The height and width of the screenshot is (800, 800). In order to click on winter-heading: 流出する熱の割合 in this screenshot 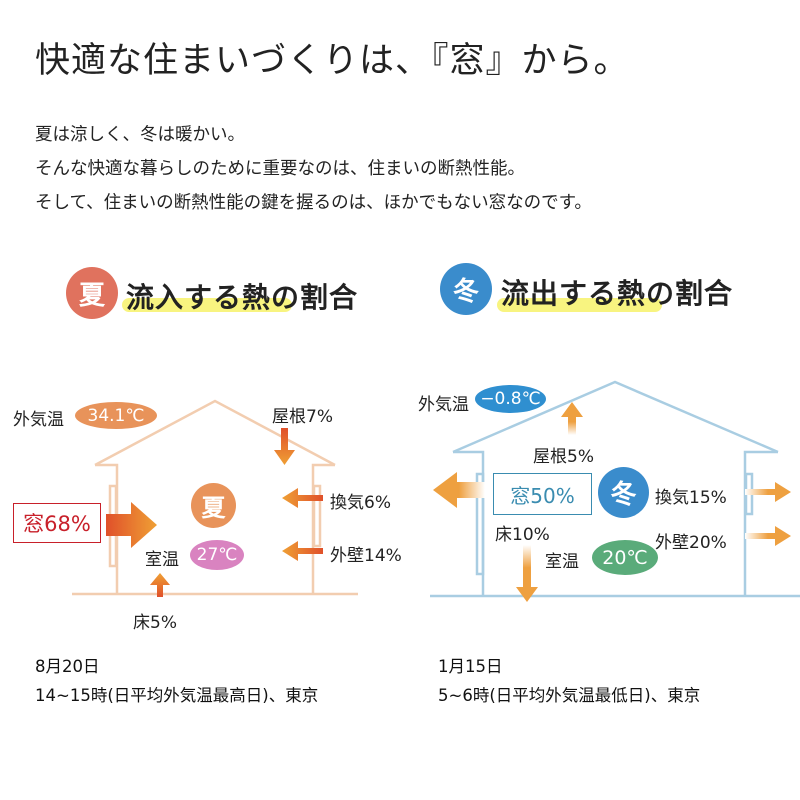, I will do `click(617, 293)`.